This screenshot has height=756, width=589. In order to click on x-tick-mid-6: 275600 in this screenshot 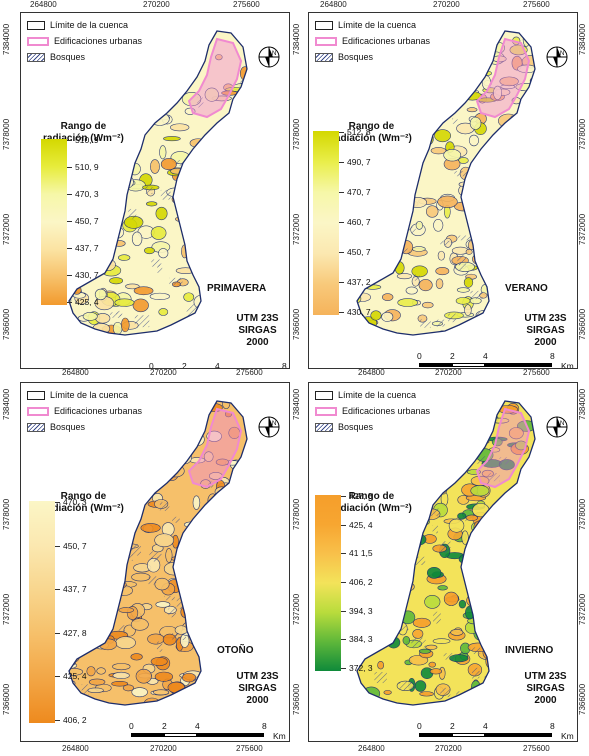, I will do `click(536, 372)`.